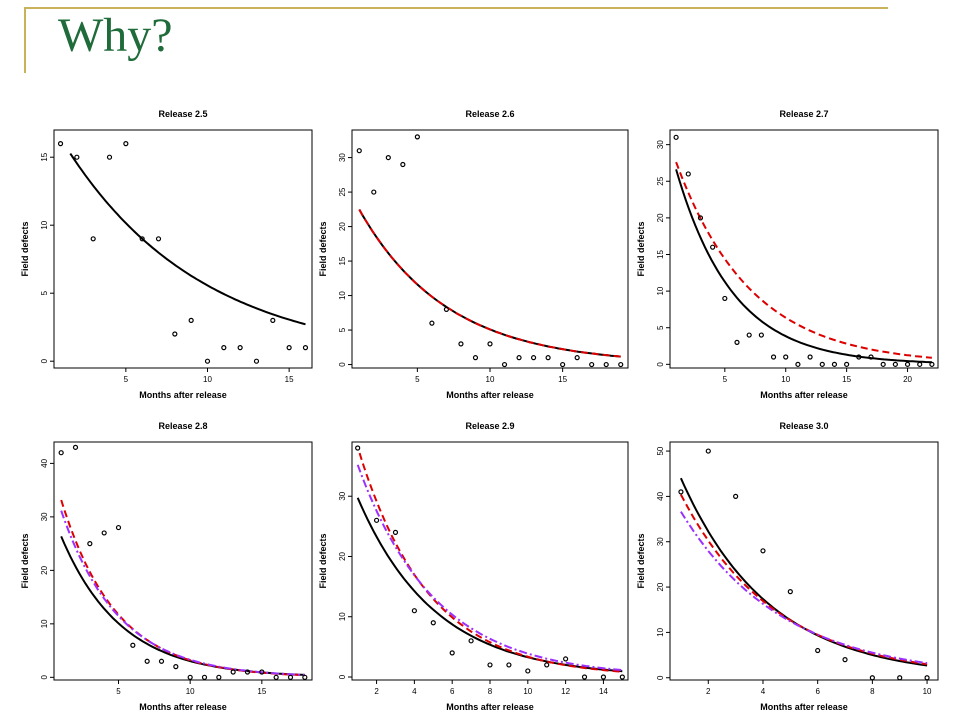 This screenshot has width=960, height=720. Describe the element at coordinates (565, 691) in the screenshot. I see `x-tick-label: 12` at that location.